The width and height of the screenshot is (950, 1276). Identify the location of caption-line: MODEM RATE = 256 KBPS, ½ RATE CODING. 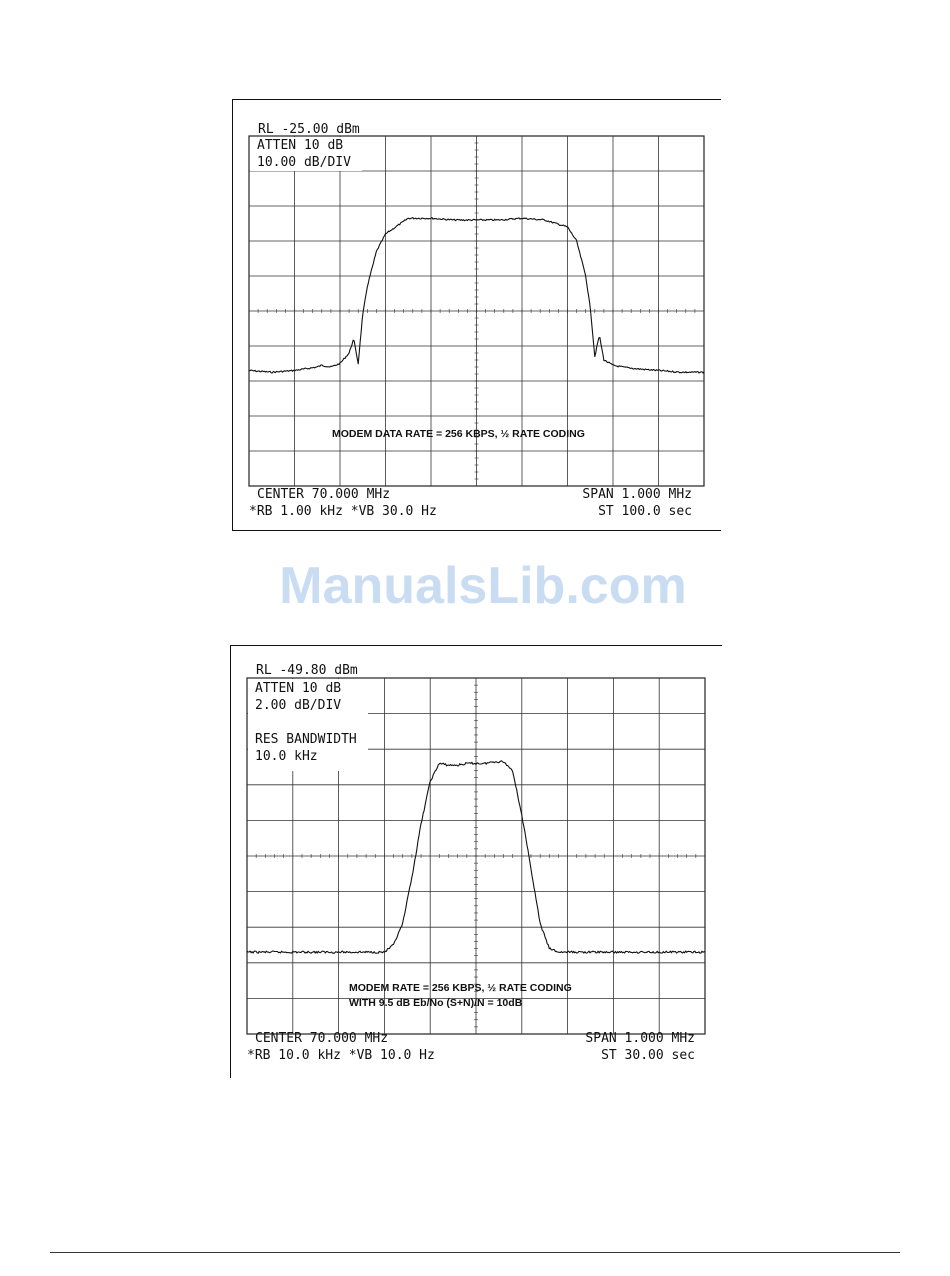
(460, 988).